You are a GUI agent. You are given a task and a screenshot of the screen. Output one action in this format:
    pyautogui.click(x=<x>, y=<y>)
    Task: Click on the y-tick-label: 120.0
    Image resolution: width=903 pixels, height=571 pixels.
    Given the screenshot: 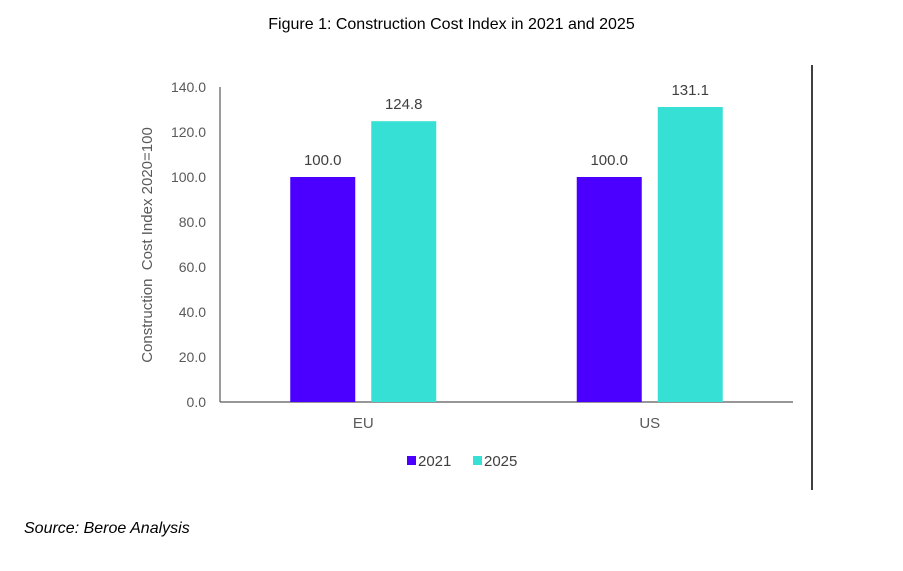 What is the action you would take?
    pyautogui.click(x=188, y=132)
    